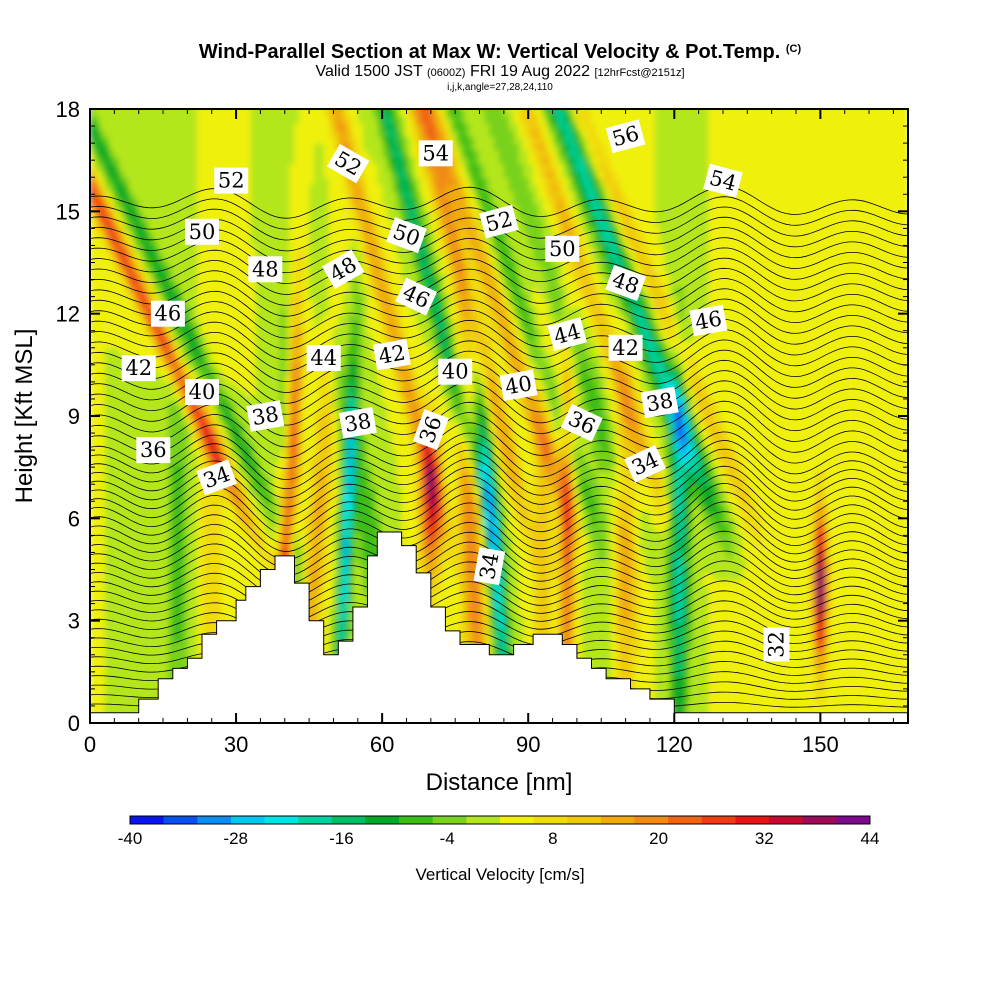  I want to click on contour-label-text: 38, so click(265, 416).